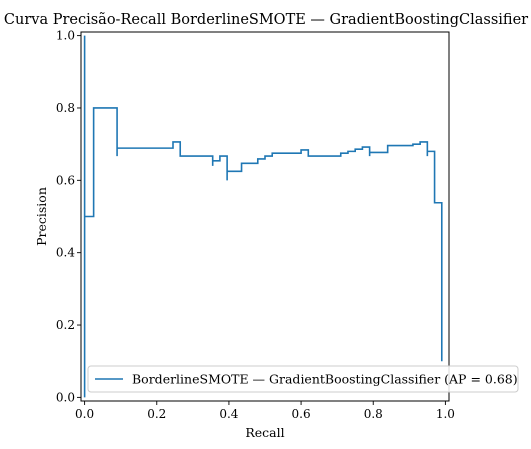 This screenshot has width=531, height=449. Describe the element at coordinates (41, 216) in the screenshot. I see `y-axis-label: Precision` at that location.